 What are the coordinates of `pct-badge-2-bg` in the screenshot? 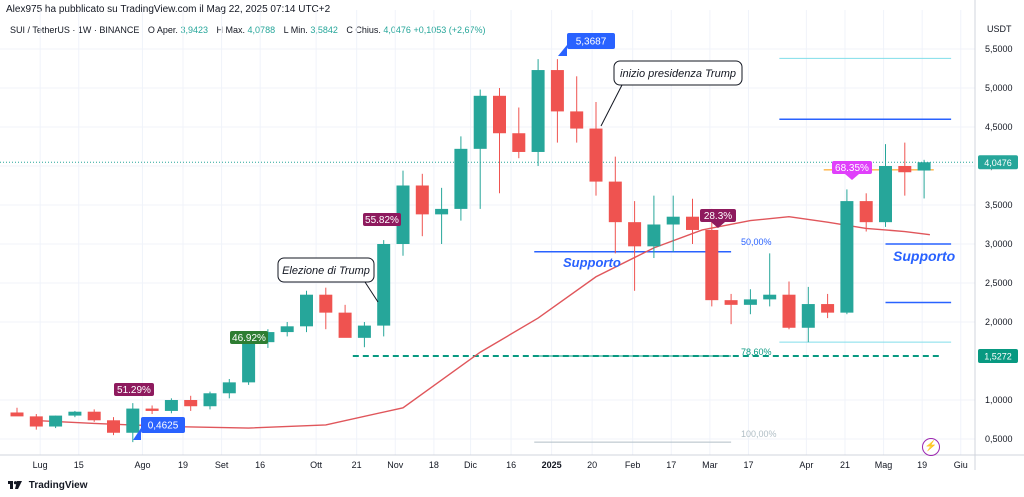 It's located at (249, 337).